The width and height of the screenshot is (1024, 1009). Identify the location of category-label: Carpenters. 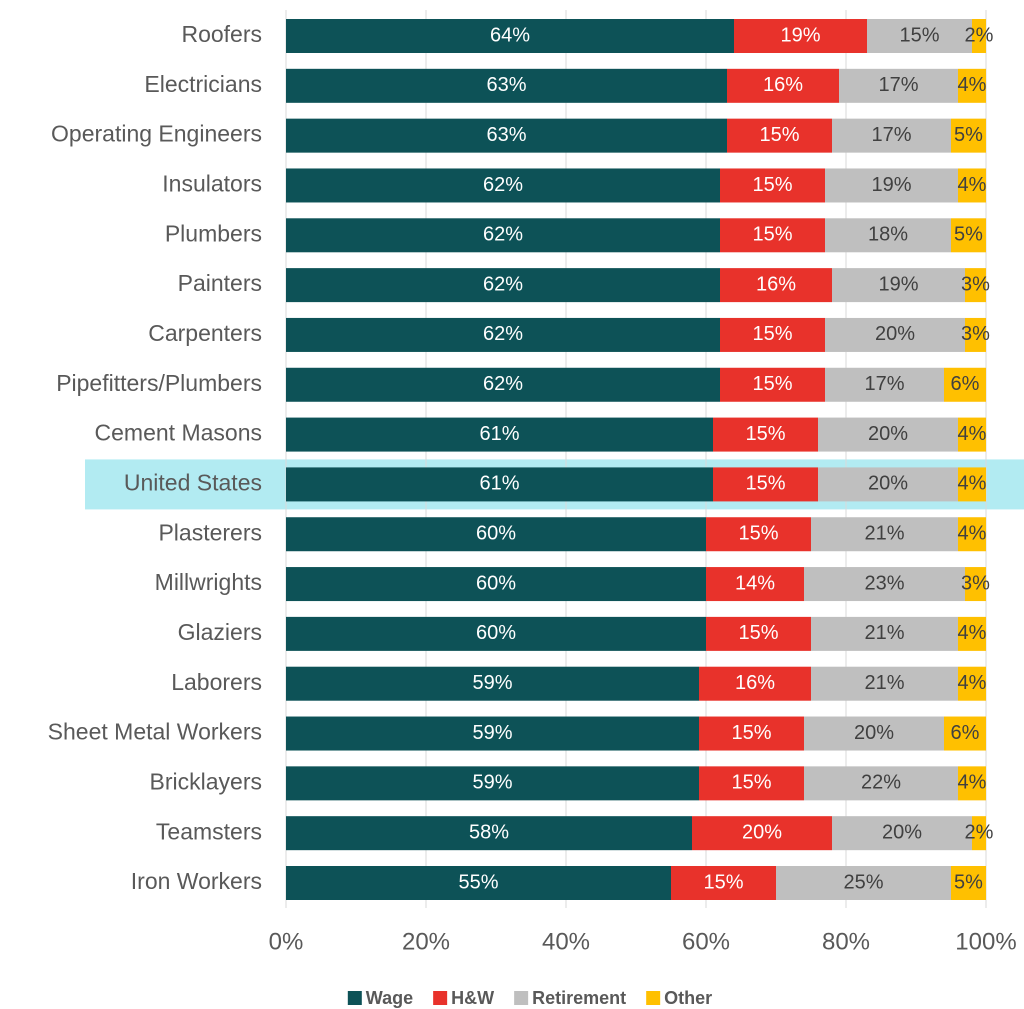
(205, 333).